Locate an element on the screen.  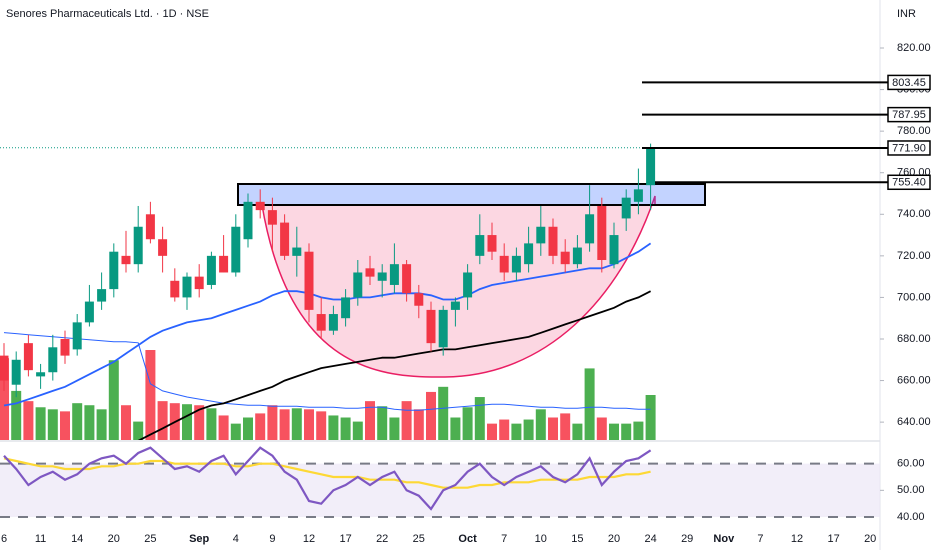
price-level-label: 755.40 is located at coordinates (909, 183).